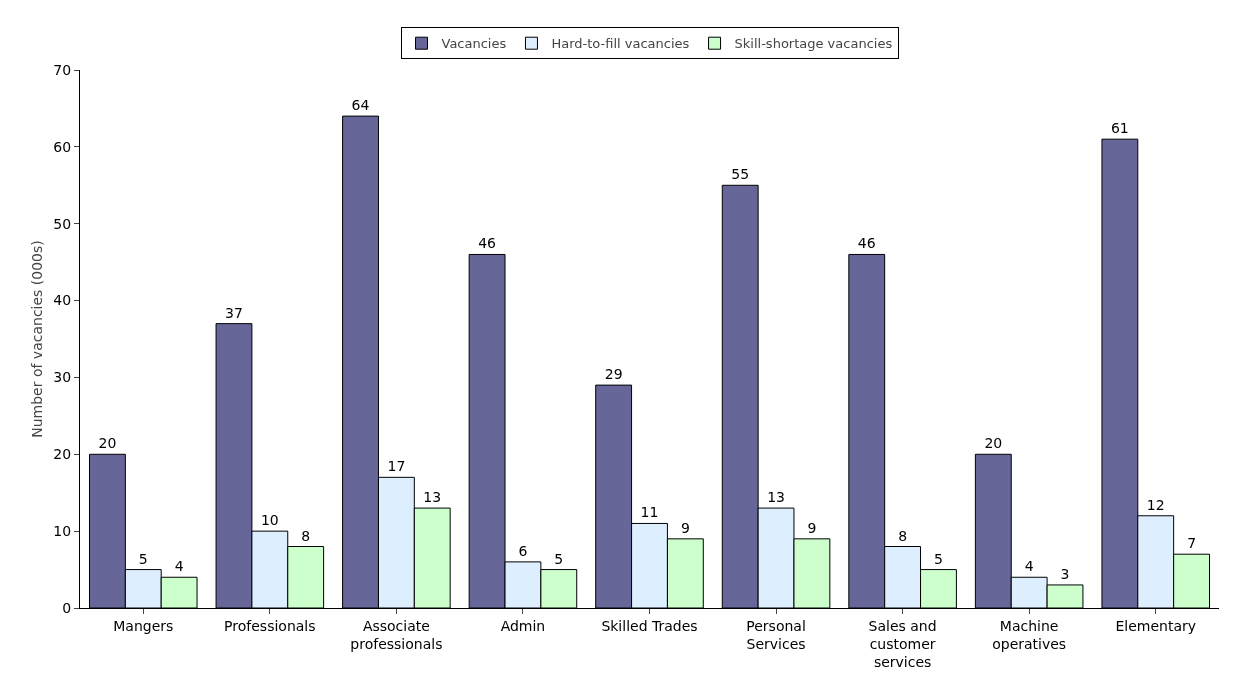  What do you see at coordinates (37, 339) in the screenshot?
I see `y-axis-title: Number of vacancies (000s)` at bounding box center [37, 339].